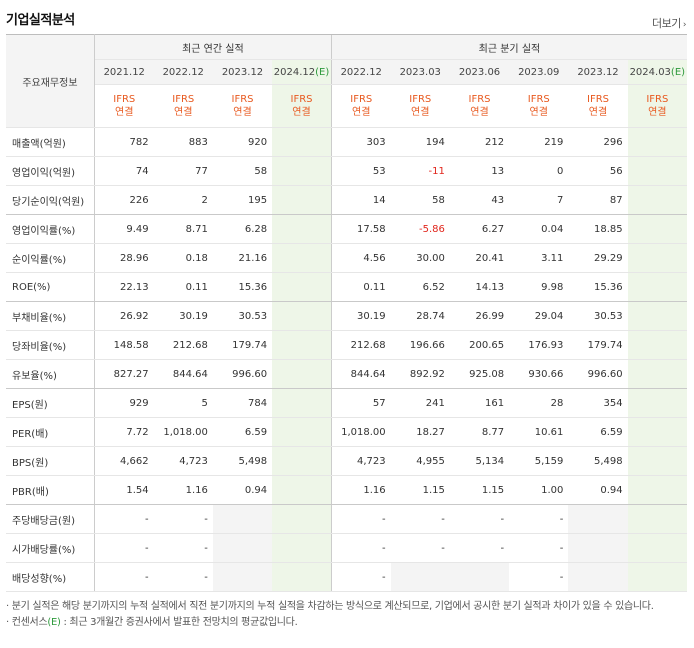 This screenshot has height=648, width=694. Describe the element at coordinates (50, 287) in the screenshot. I see `row-label: ROE(%)` at that location.